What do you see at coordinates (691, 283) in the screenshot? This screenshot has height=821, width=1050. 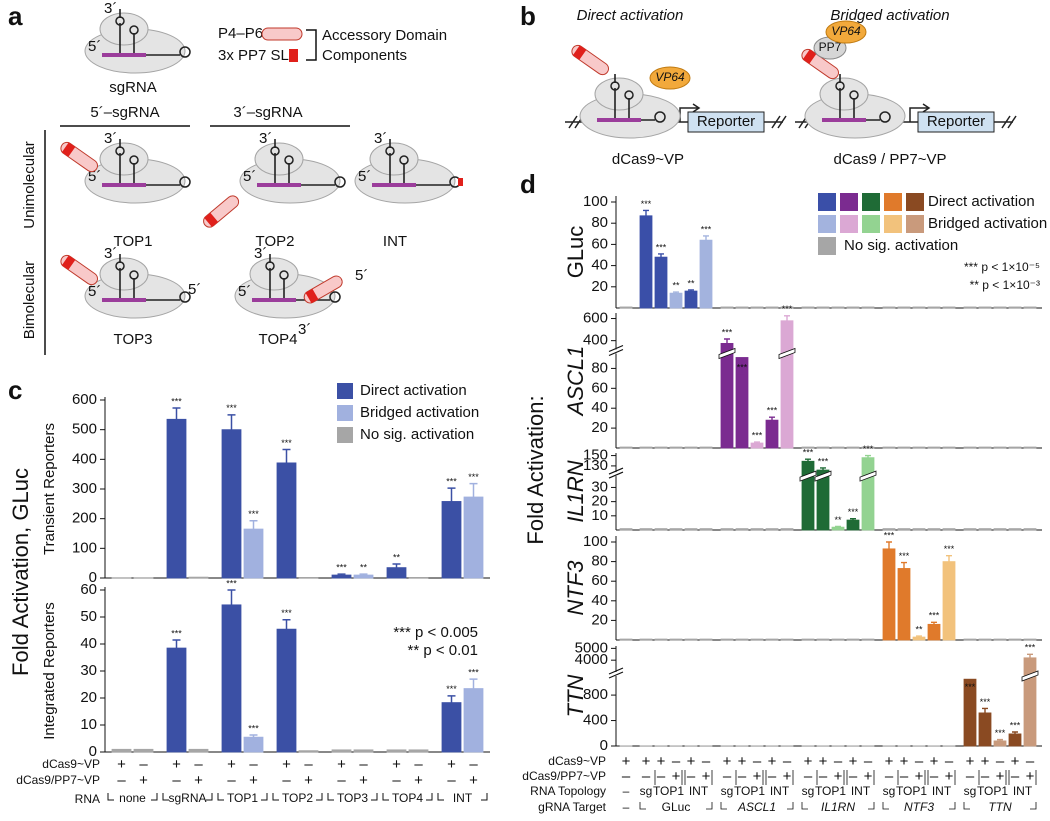 I see `significance: **` at bounding box center [691, 283].